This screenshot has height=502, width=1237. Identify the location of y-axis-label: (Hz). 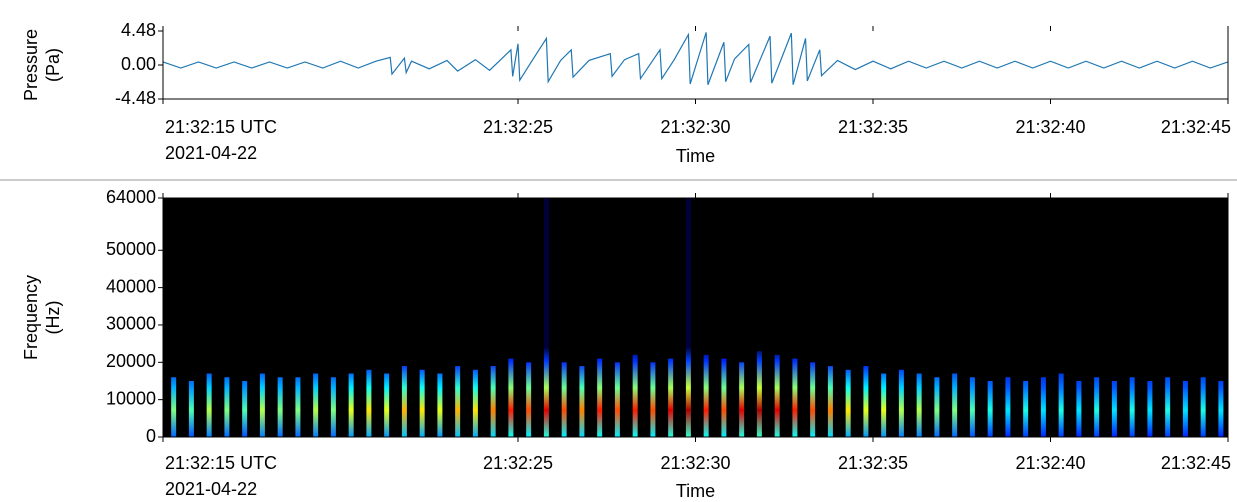
(53, 318).